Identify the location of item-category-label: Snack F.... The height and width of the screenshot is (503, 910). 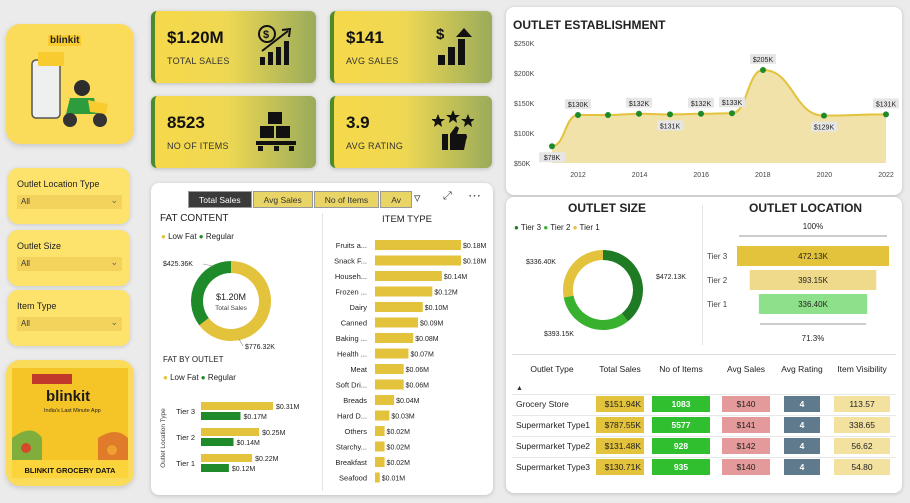
(350, 261).